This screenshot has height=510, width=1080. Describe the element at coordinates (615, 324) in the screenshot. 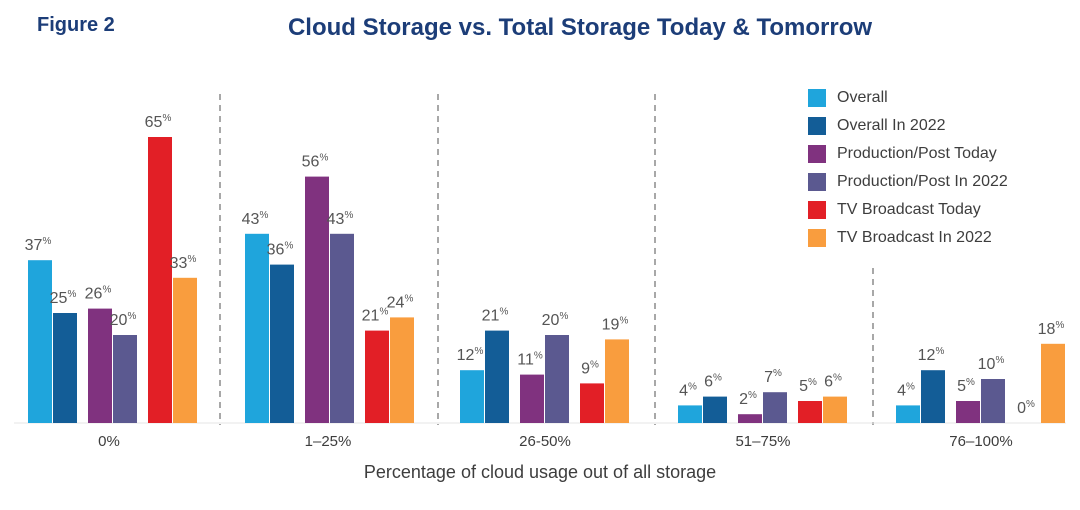

I see `data-label: 19%` at that location.